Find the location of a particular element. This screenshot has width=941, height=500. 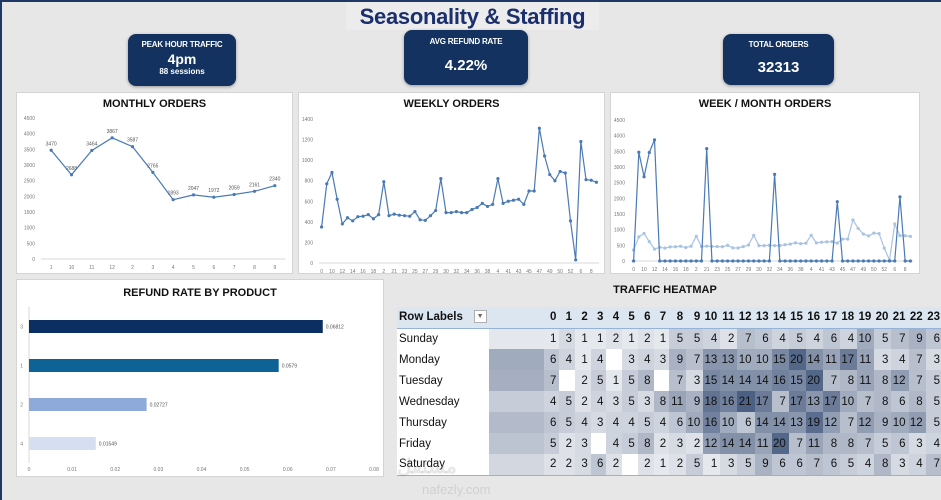

x-tick-label: 36 is located at coordinates (477, 272).